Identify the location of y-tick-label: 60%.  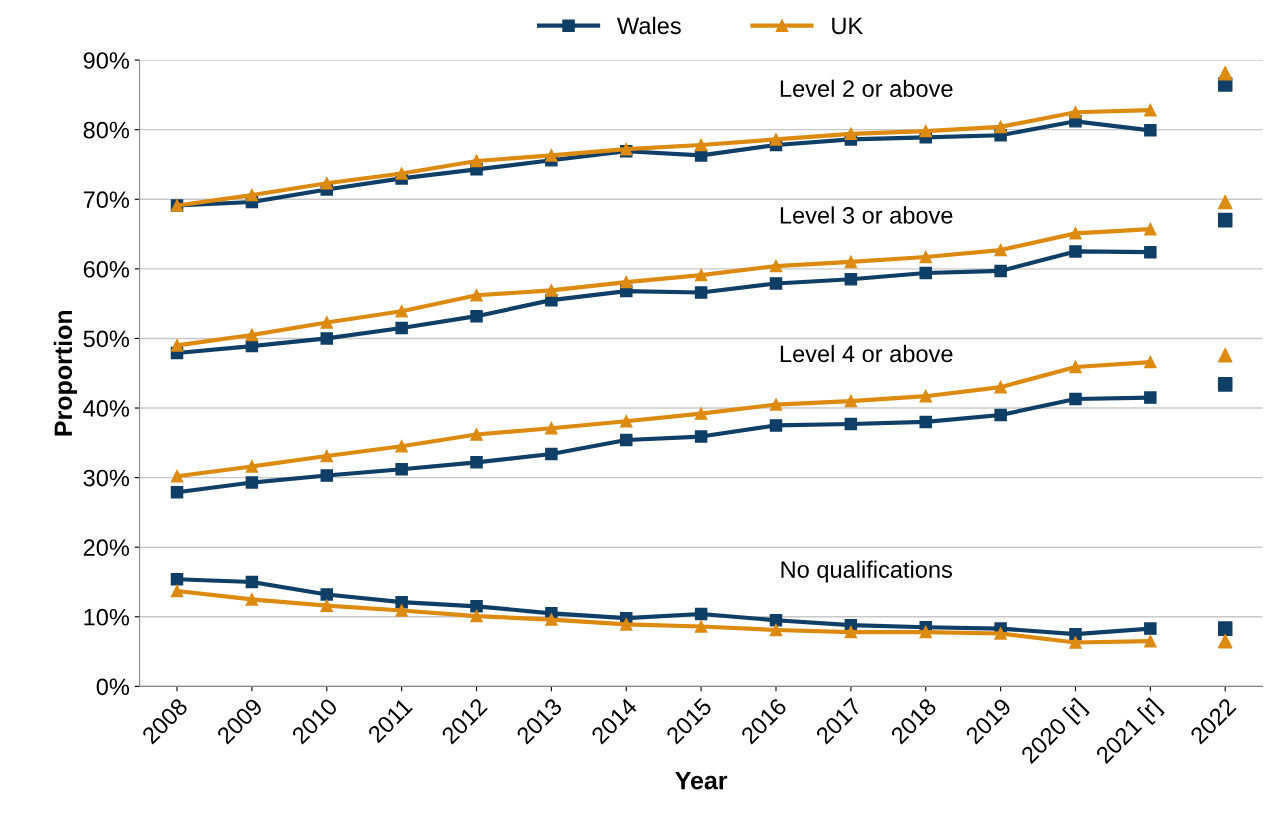
(106, 269).